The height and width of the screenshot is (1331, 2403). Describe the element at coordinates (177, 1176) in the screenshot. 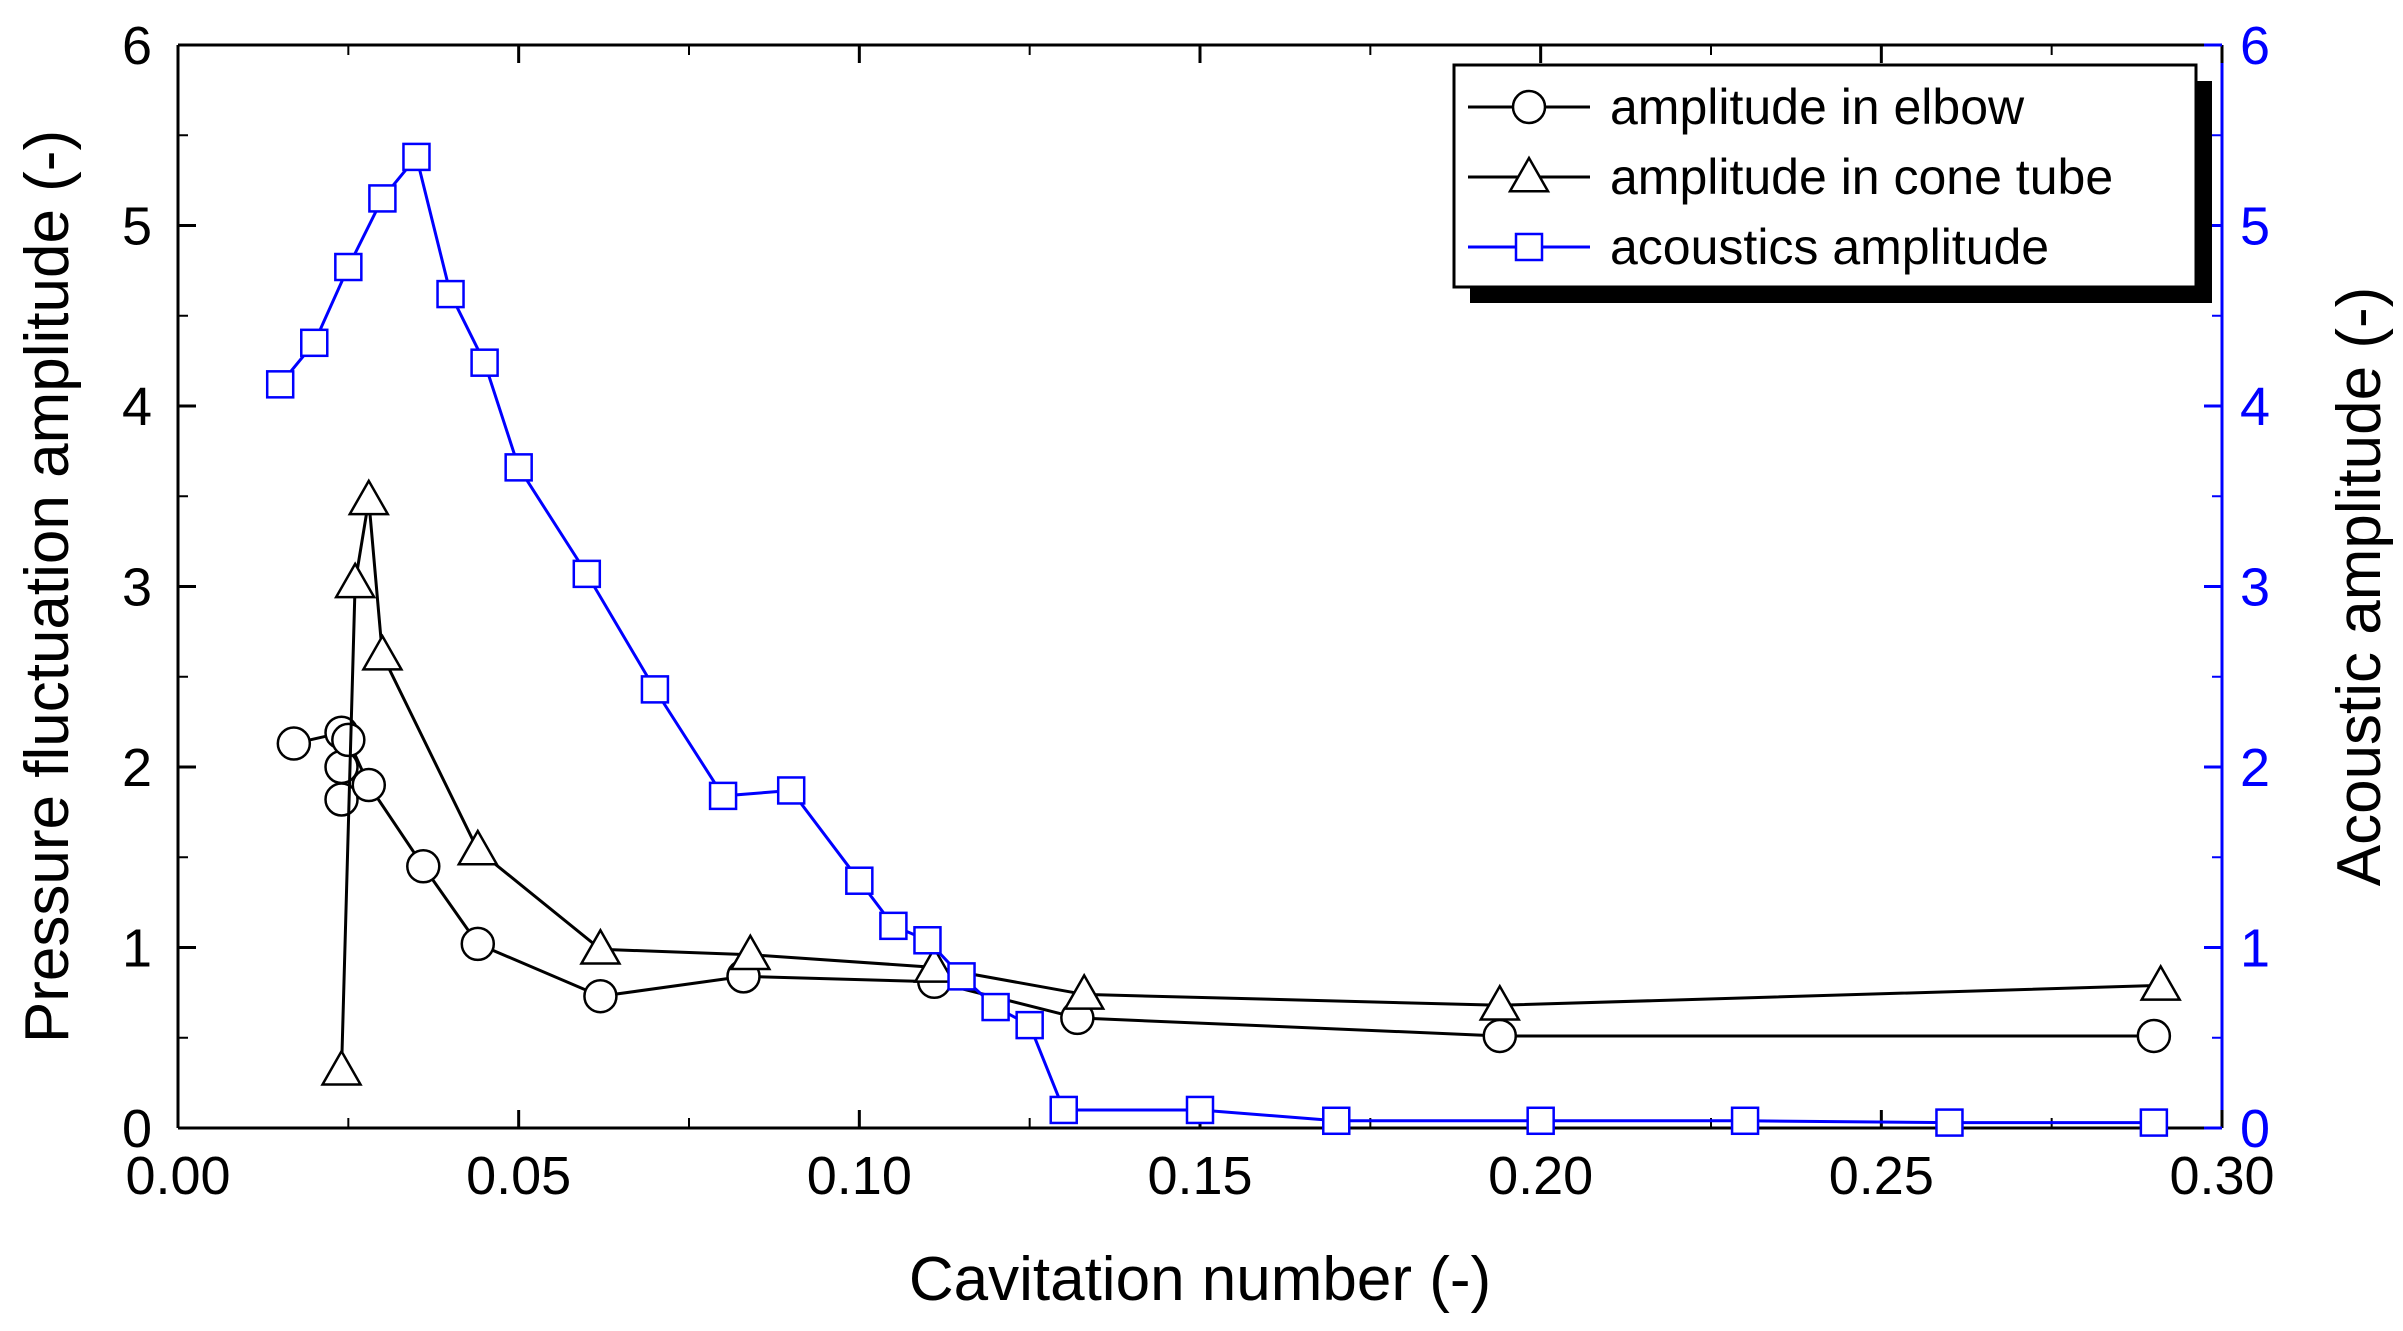

I see `x-tick-label: 0.00` at that location.